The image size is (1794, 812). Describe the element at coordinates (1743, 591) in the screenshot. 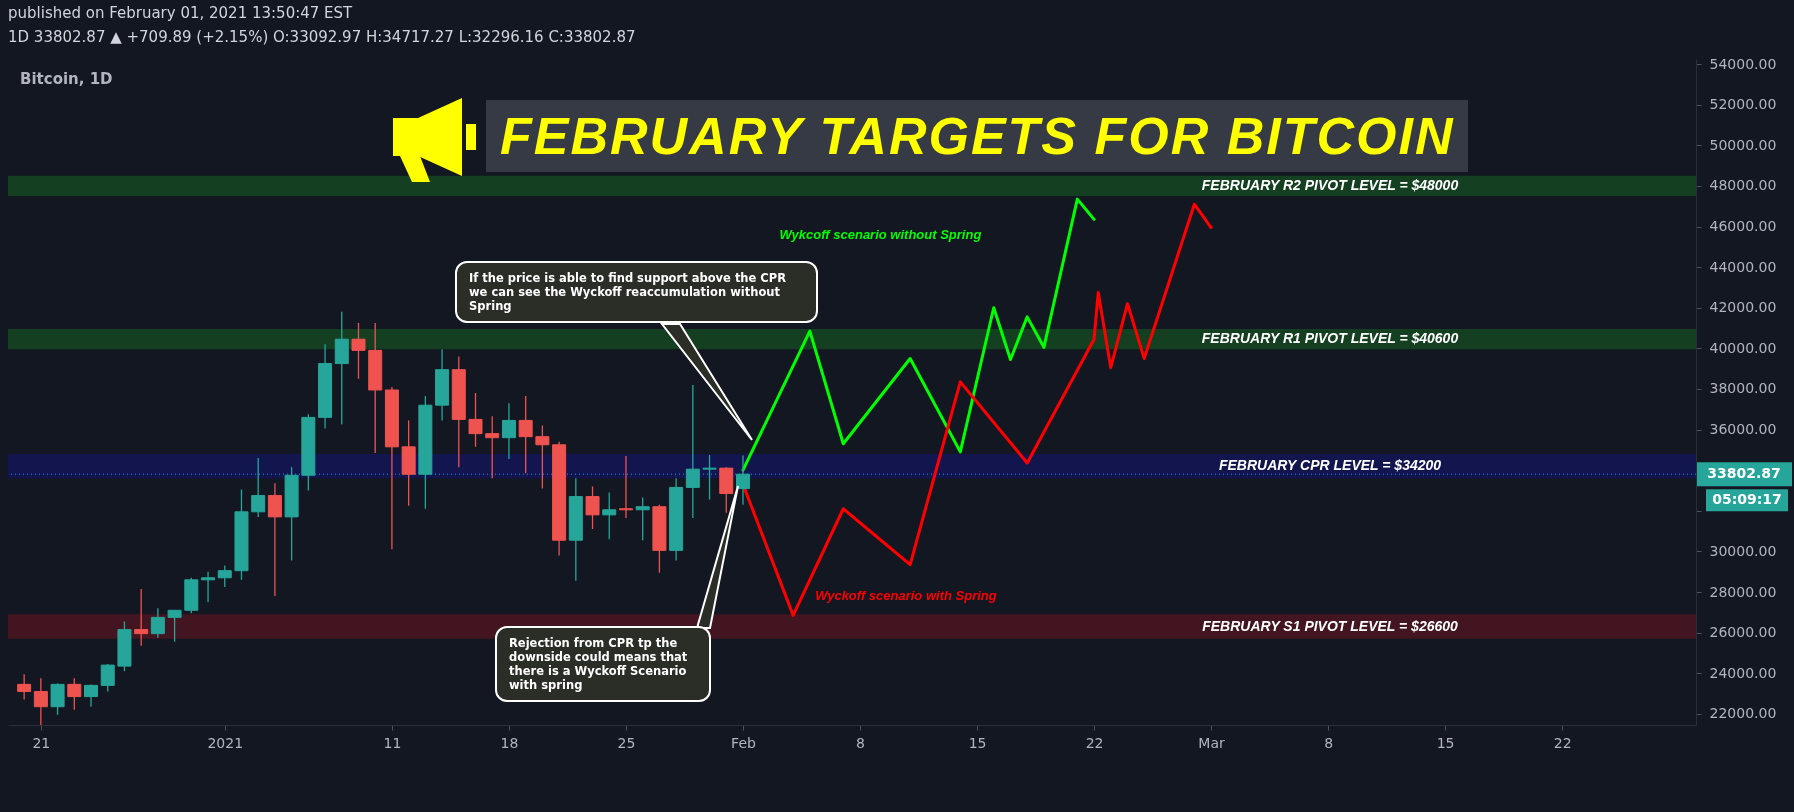

I see `y-tick-label: 28000.00` at that location.